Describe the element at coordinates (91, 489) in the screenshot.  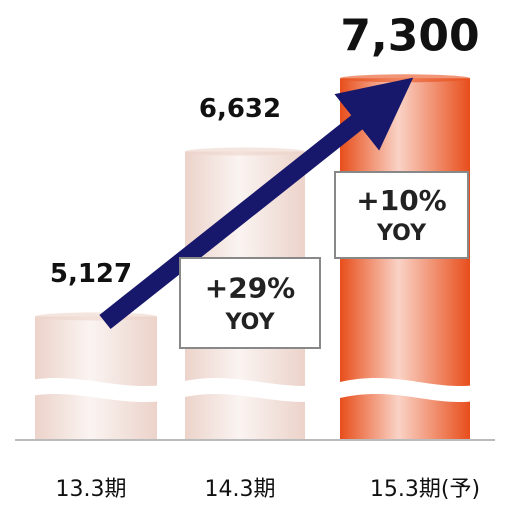
I see `x-tick-label: 13.3期` at that location.